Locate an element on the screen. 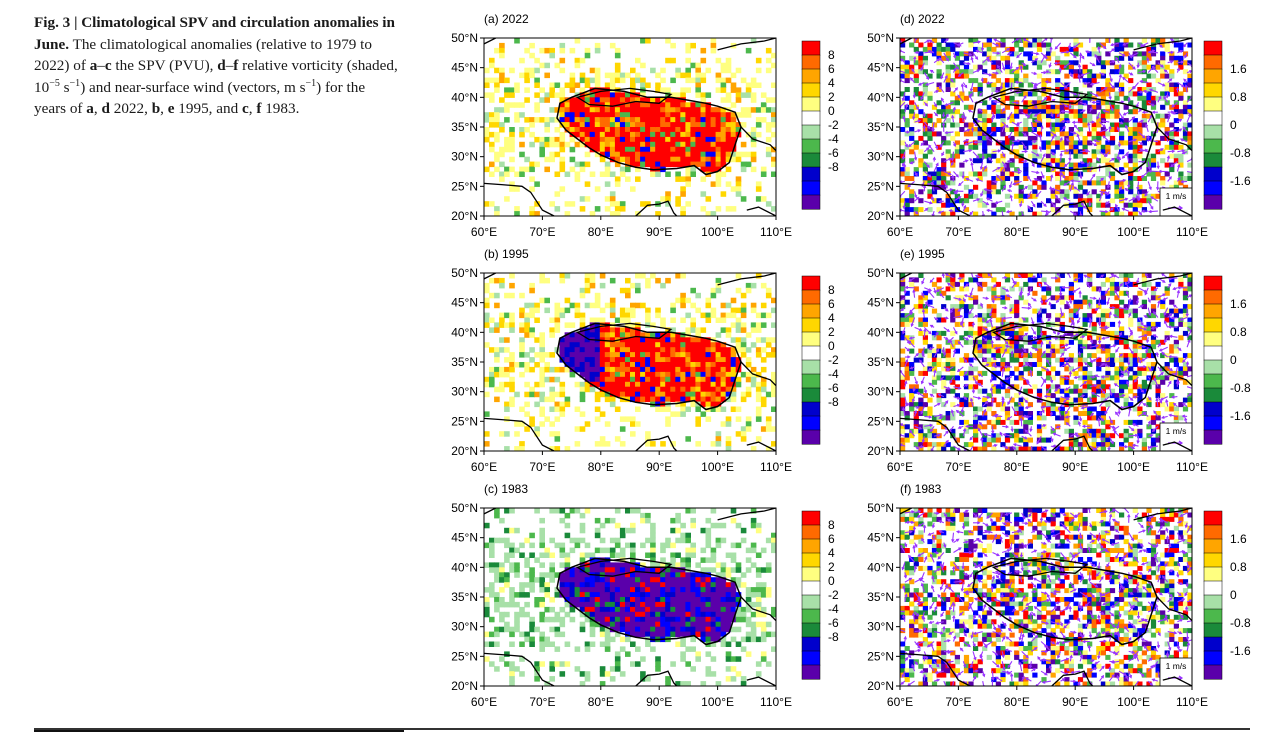 The width and height of the screenshot is (1282, 754). vector-legend: 1 m/s is located at coordinates (1176, 672).